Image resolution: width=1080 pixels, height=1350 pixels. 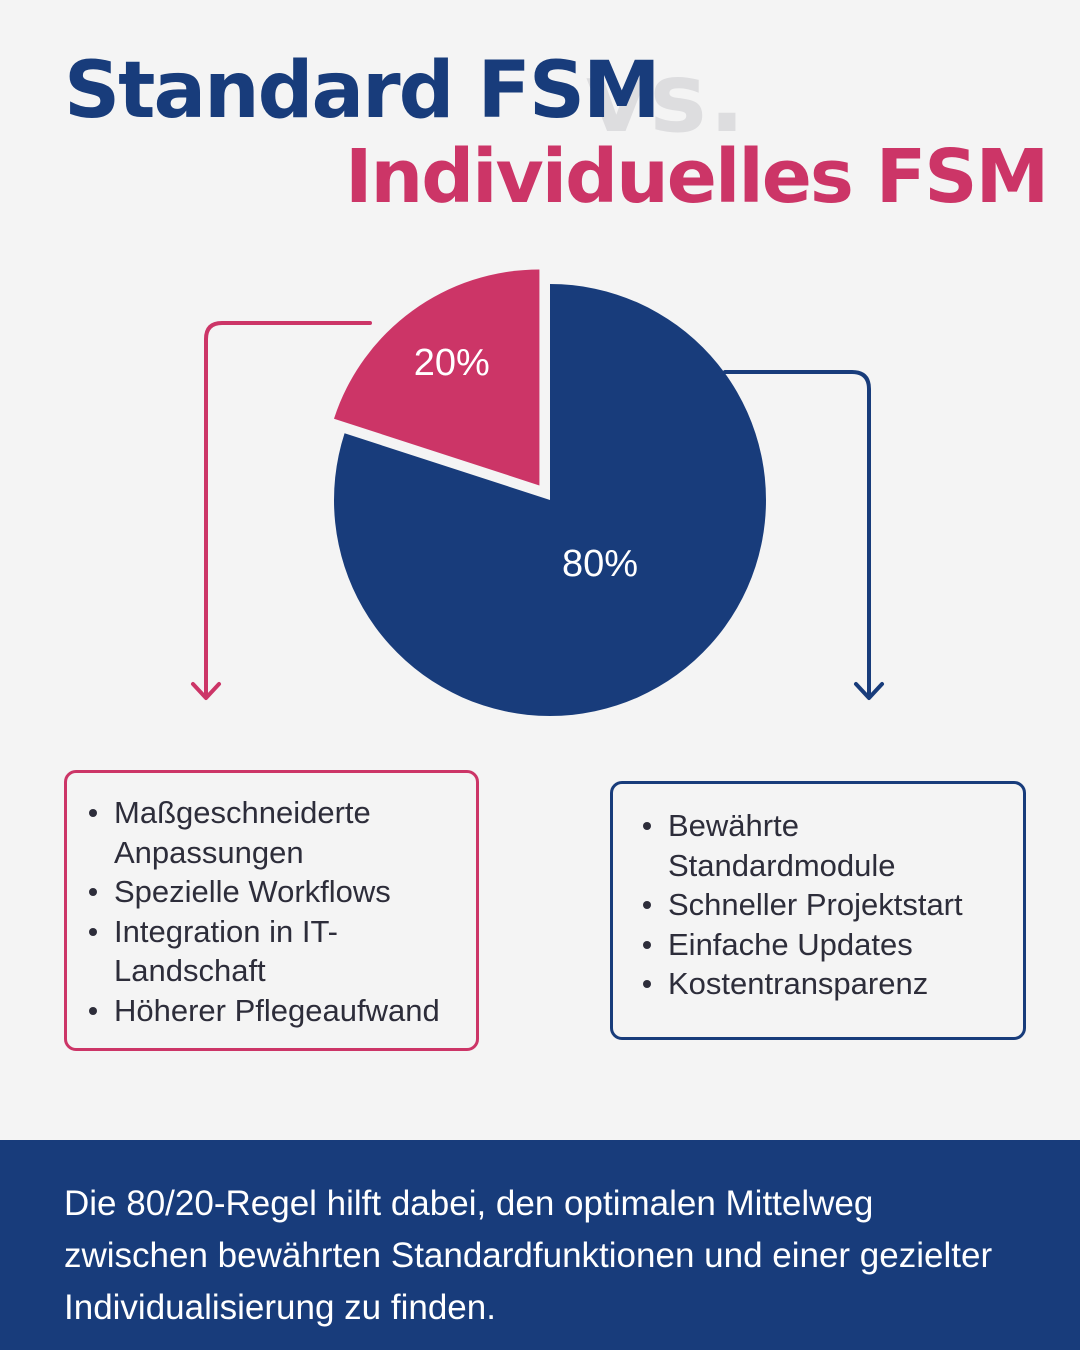 What do you see at coordinates (276, 832) in the screenshot?
I see `individual-feature-item: Maßgeschneiderte Anpassungen` at bounding box center [276, 832].